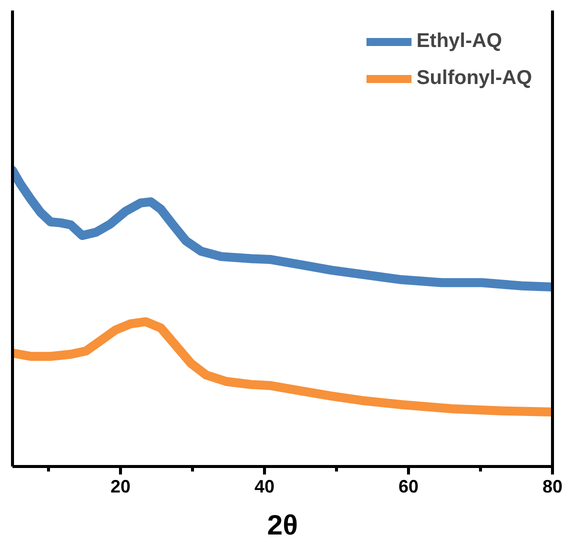 The image size is (571, 543). I want to click on legend-label: Ethyl-AQ, so click(459, 41).